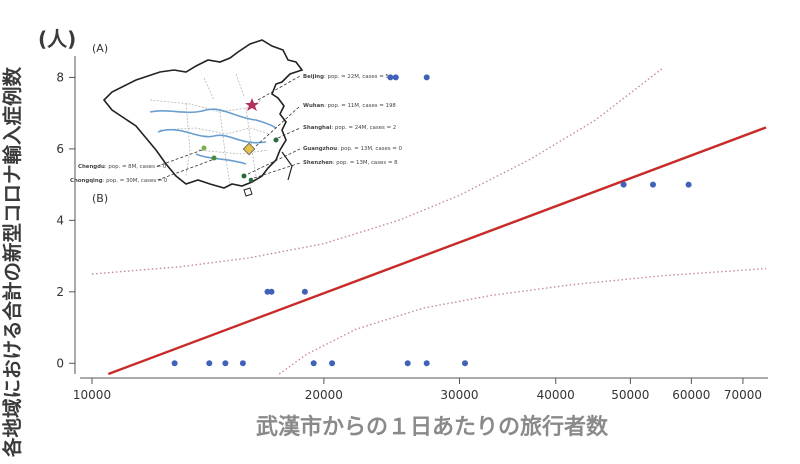 The image size is (800, 464). Describe the element at coordinates (350, 163) in the screenshot. I see `annotation-shenzhen: Shenzhen: pop. = 13M, cases = 8` at that location.